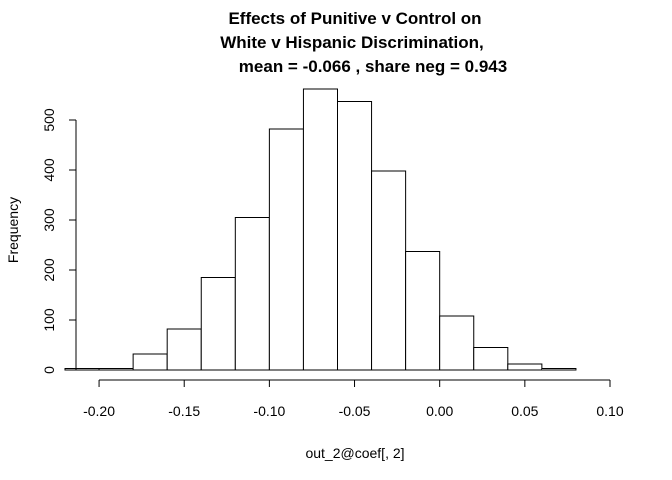 This screenshot has height=480, width=672. Describe the element at coordinates (354, 18) in the screenshot. I see `title-line-1: Effects of Punitive v Control on` at that location.